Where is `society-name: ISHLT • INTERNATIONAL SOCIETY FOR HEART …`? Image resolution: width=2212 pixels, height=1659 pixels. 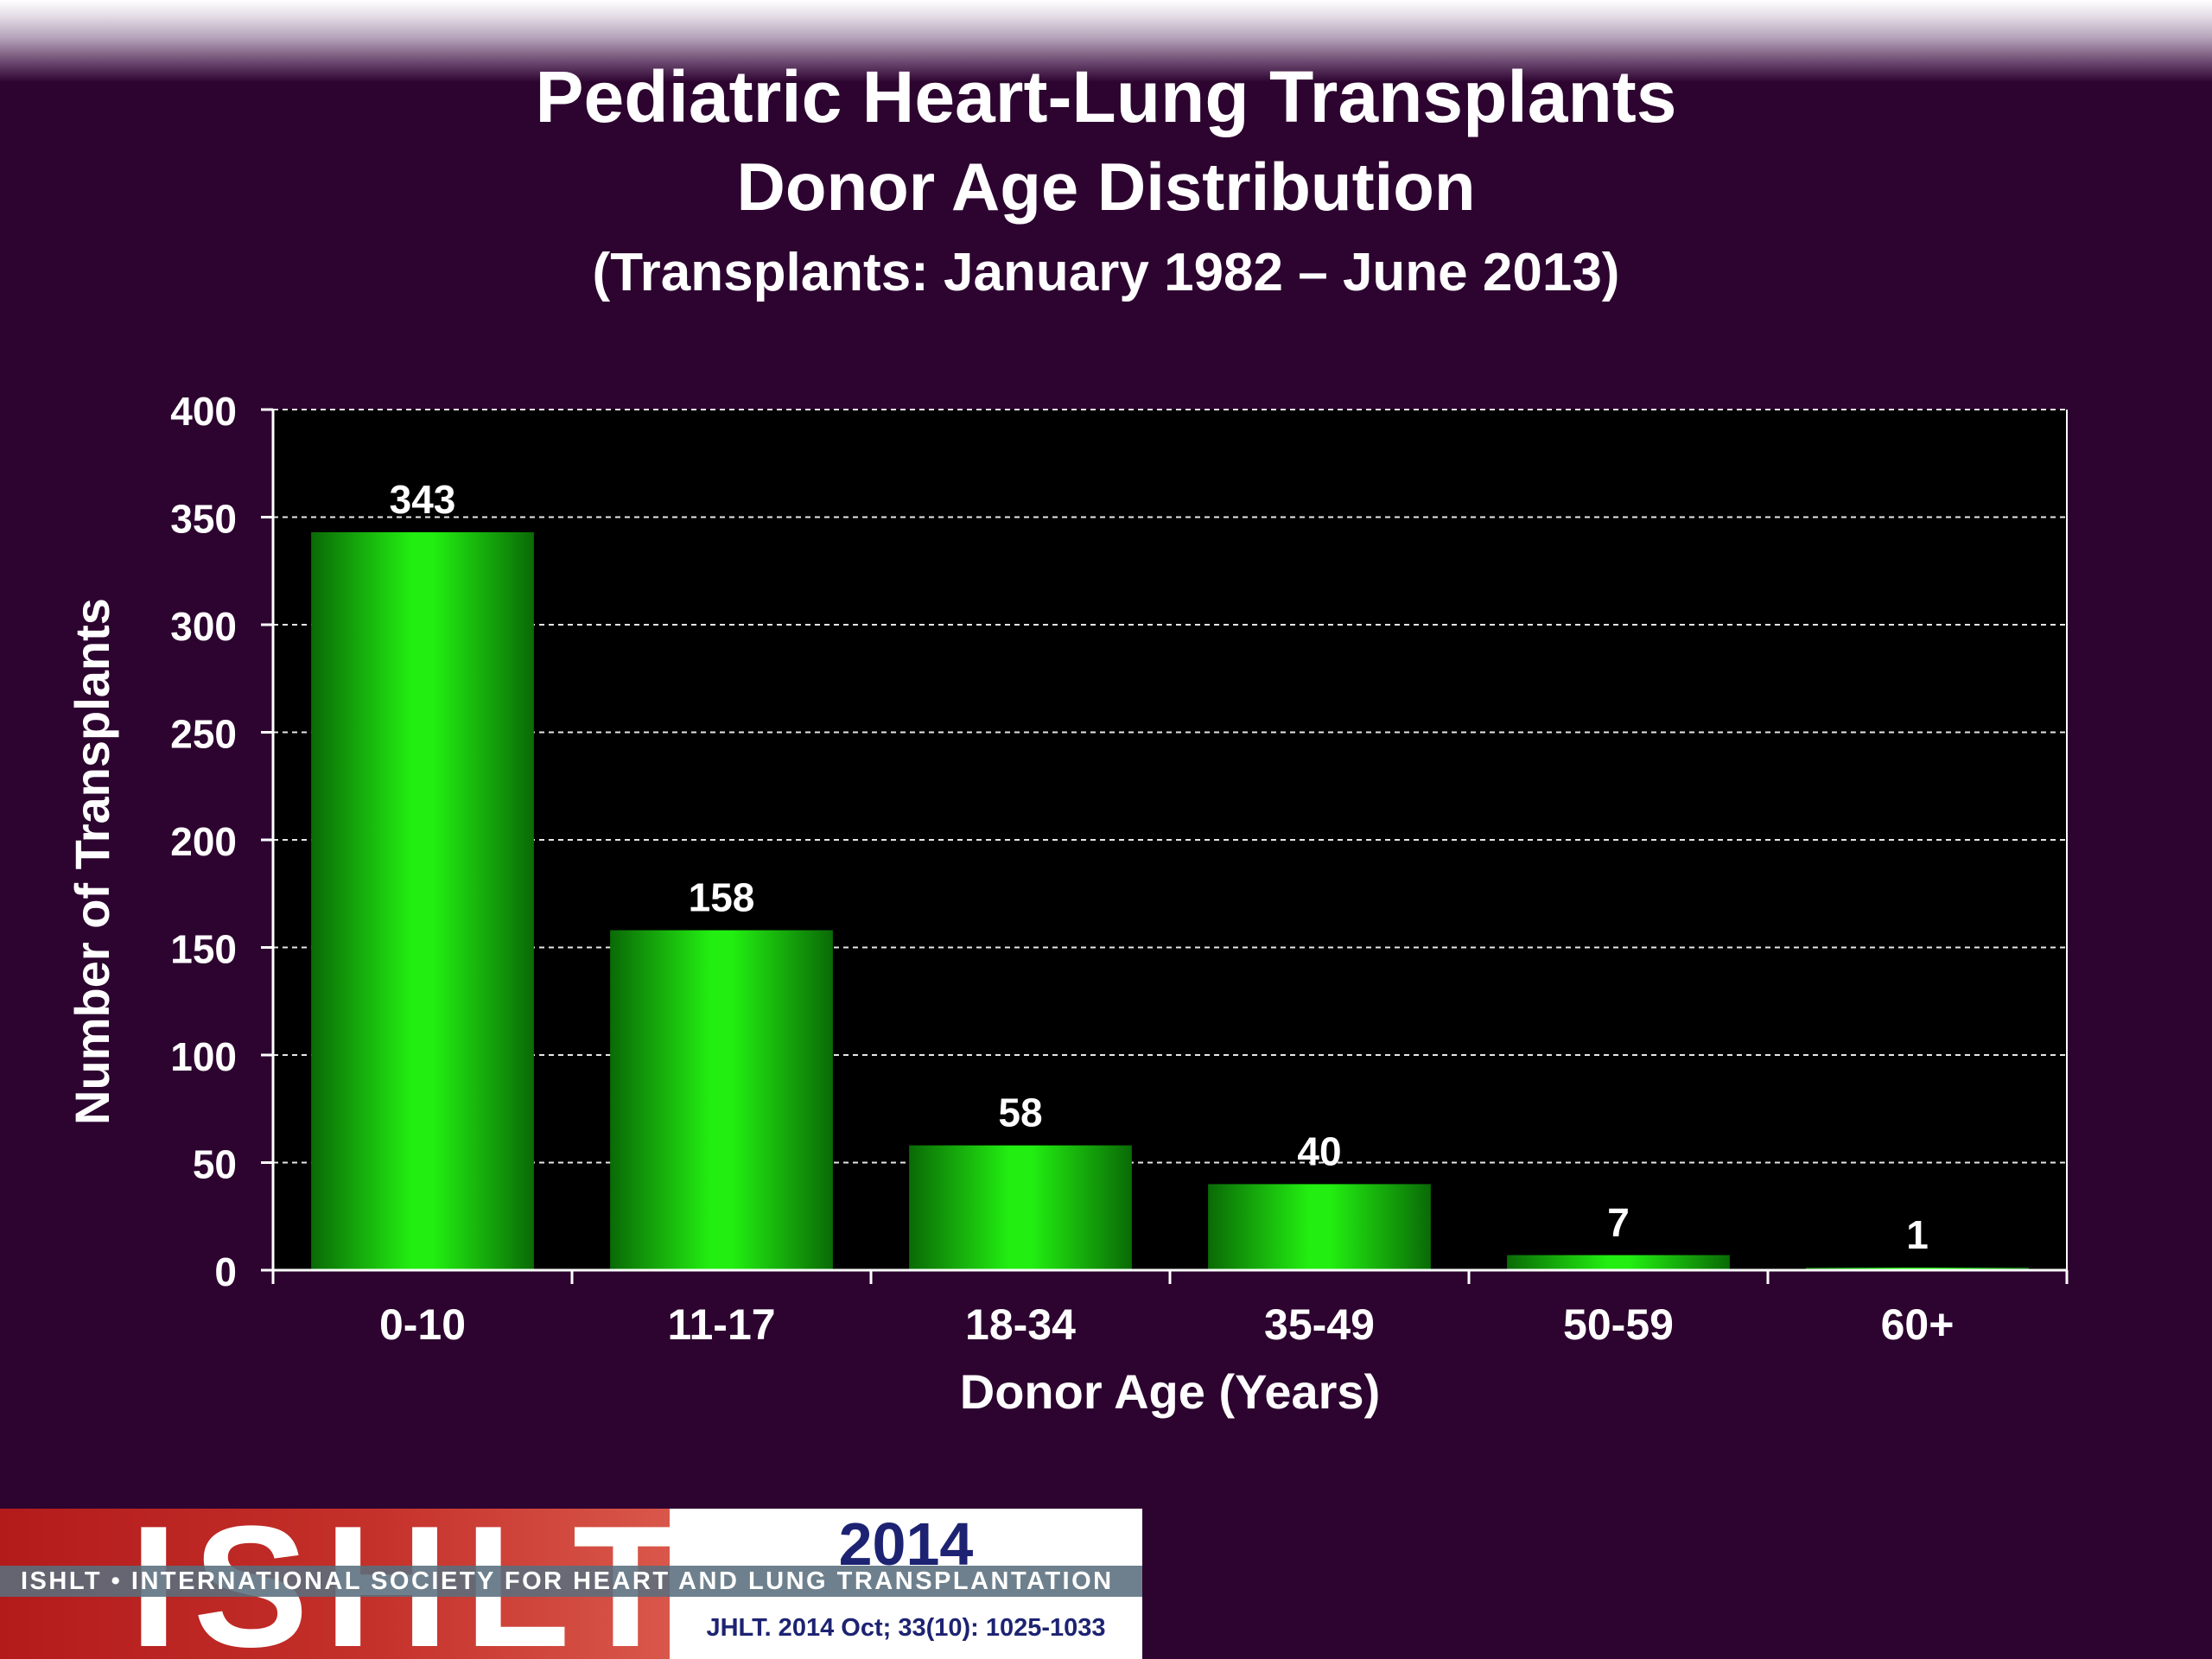
society-name: ISHLT • INTERNATIONAL SOCIETY FOR HEART … is located at coordinates (567, 1581).